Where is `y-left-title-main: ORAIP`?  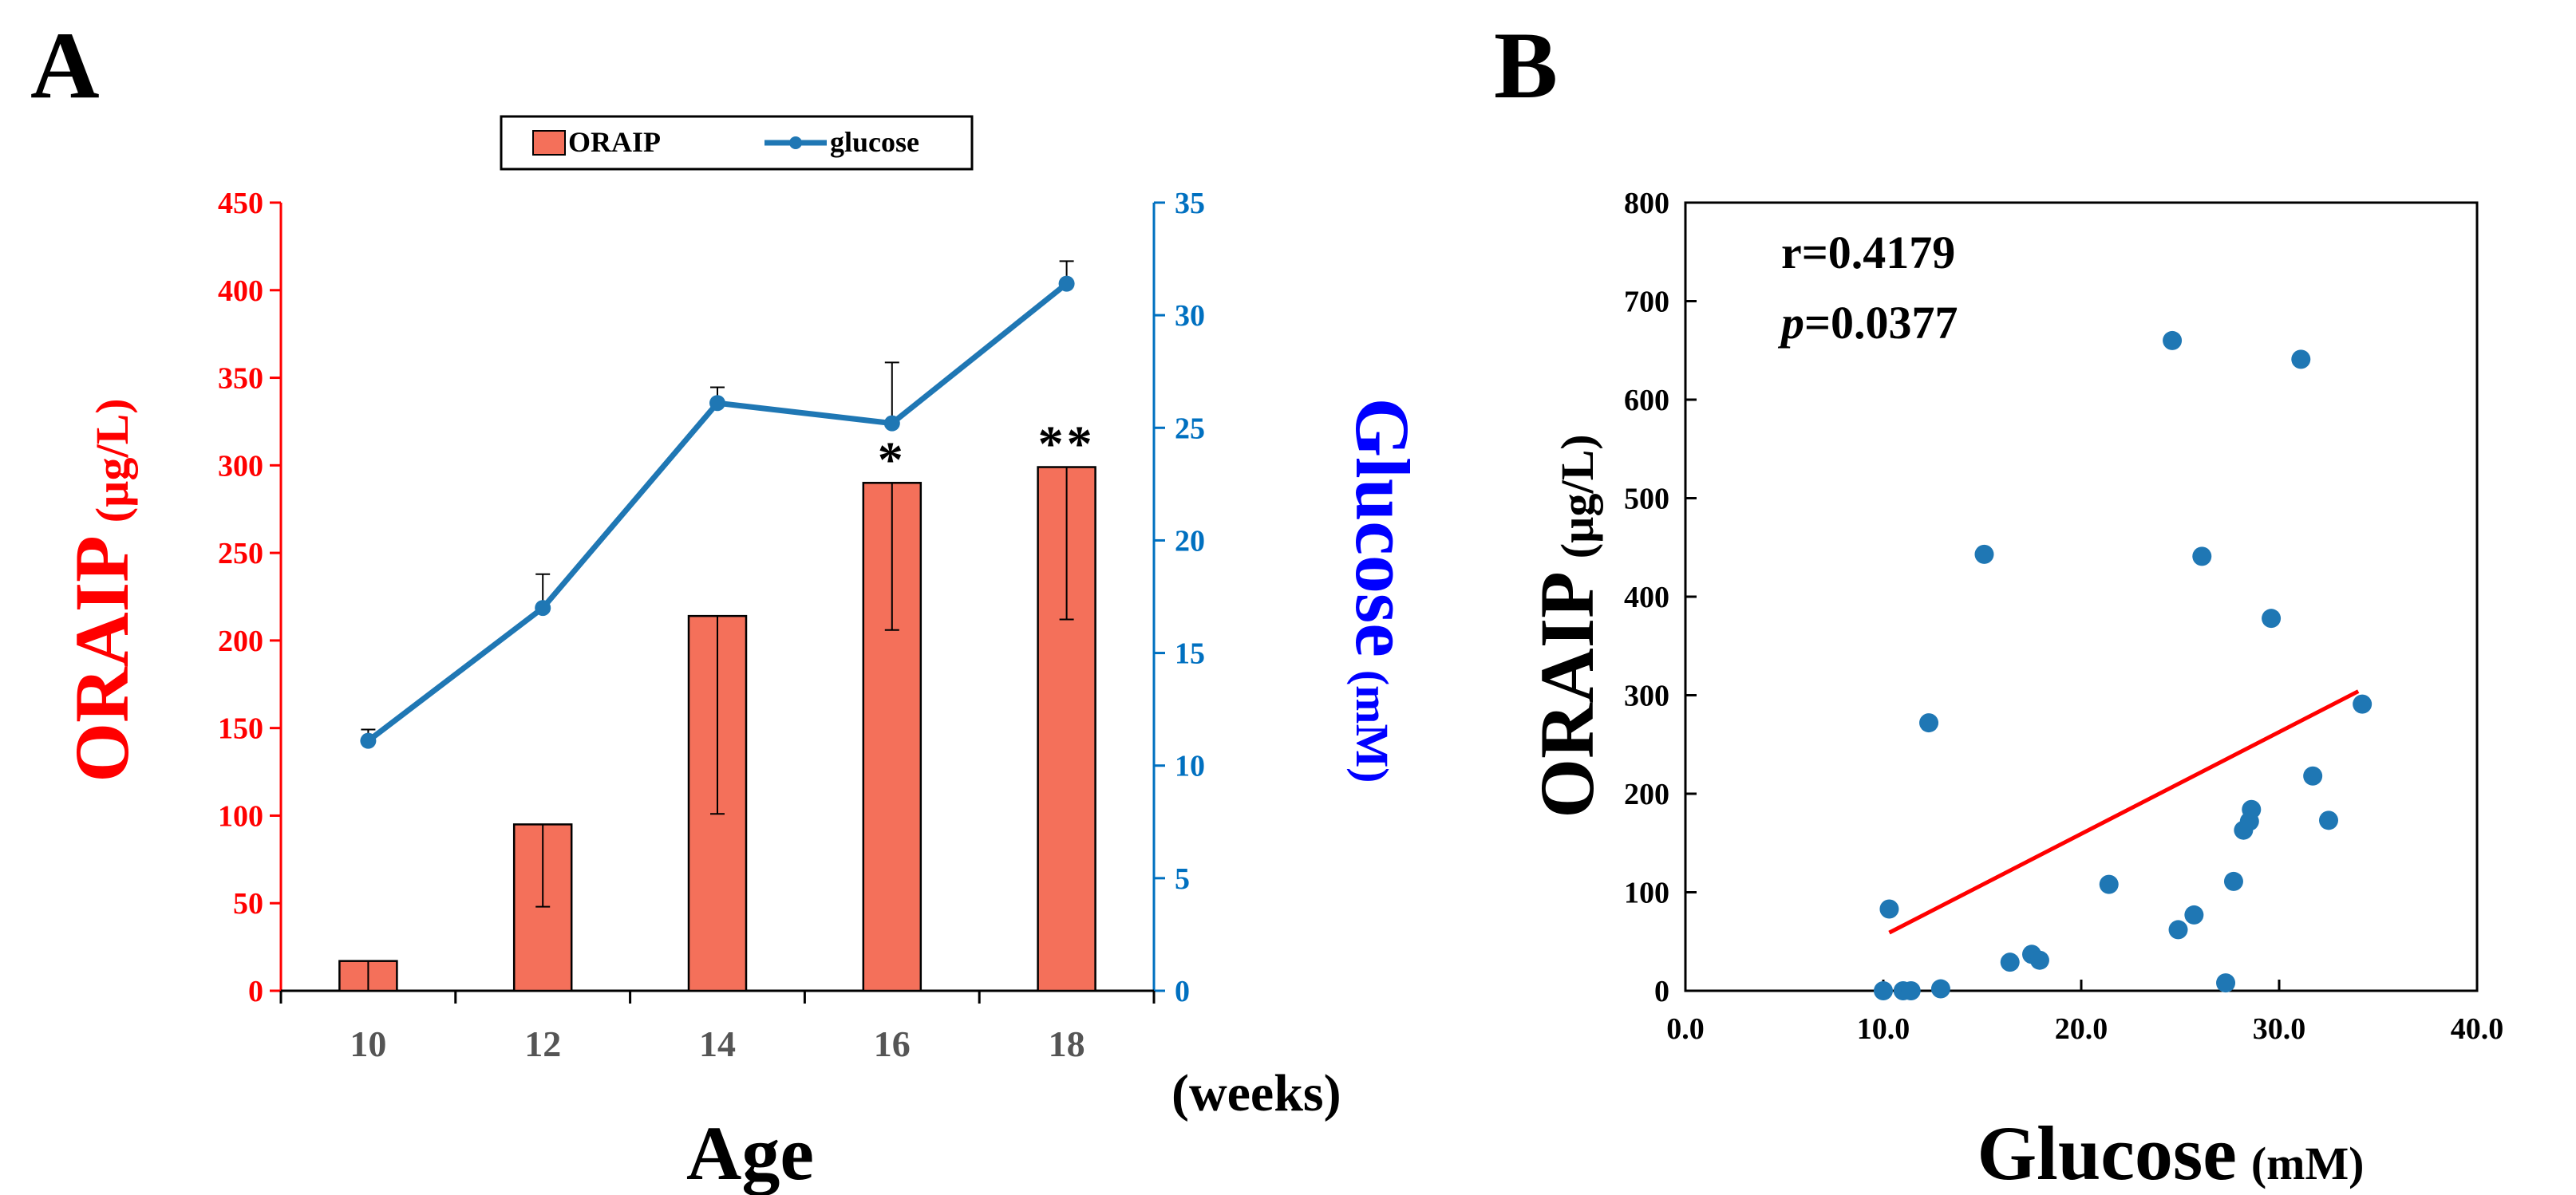 y-left-title-main: ORAIP is located at coordinates (101, 658).